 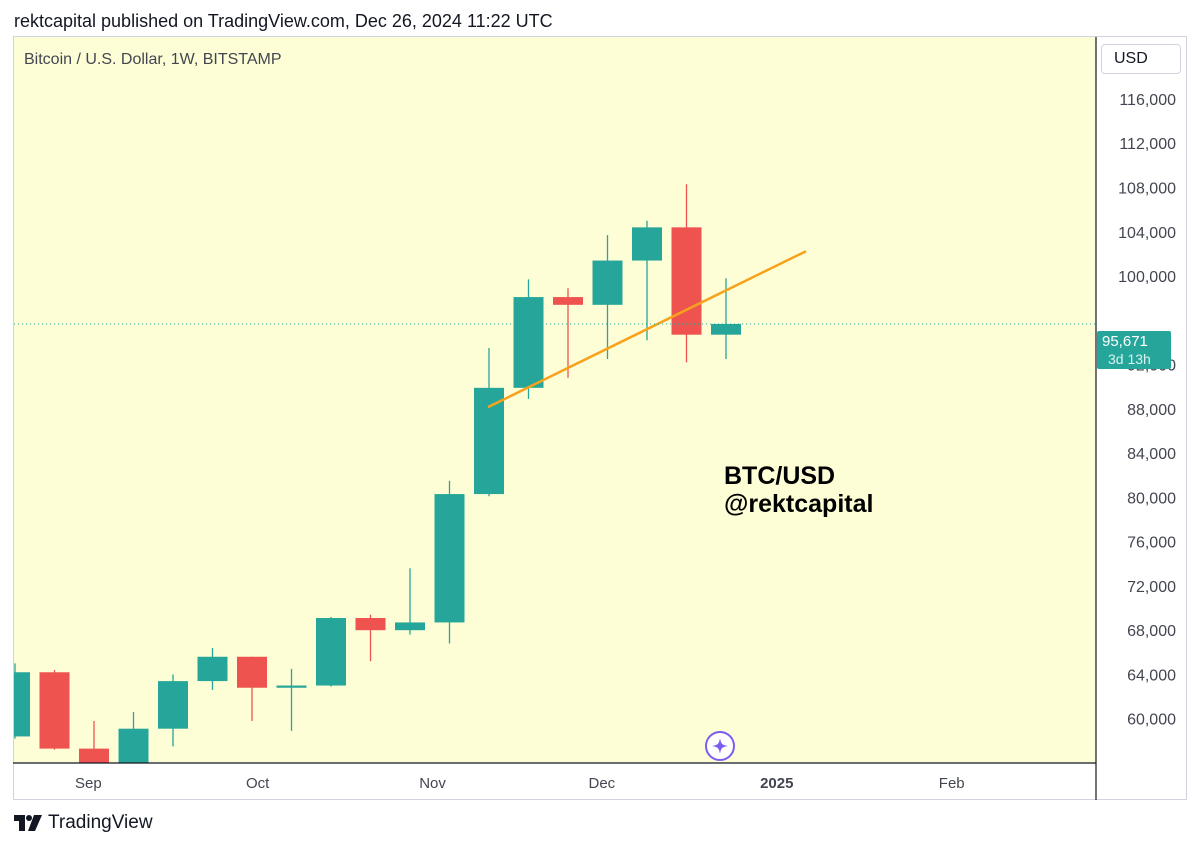 I want to click on y-tick-label: 88,000, so click(x=1151, y=410).